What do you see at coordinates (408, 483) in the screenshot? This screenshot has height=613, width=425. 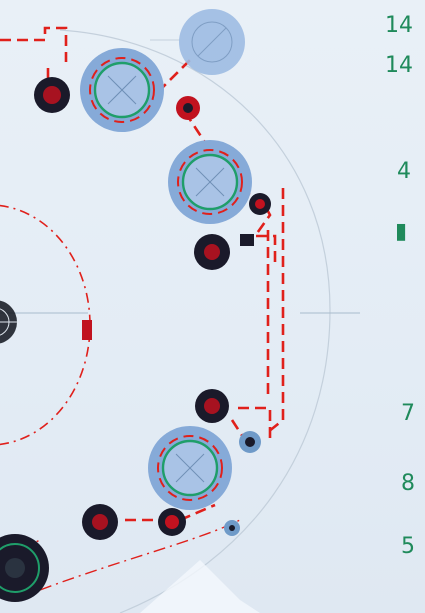 I see `label-6: 8` at bounding box center [408, 483].